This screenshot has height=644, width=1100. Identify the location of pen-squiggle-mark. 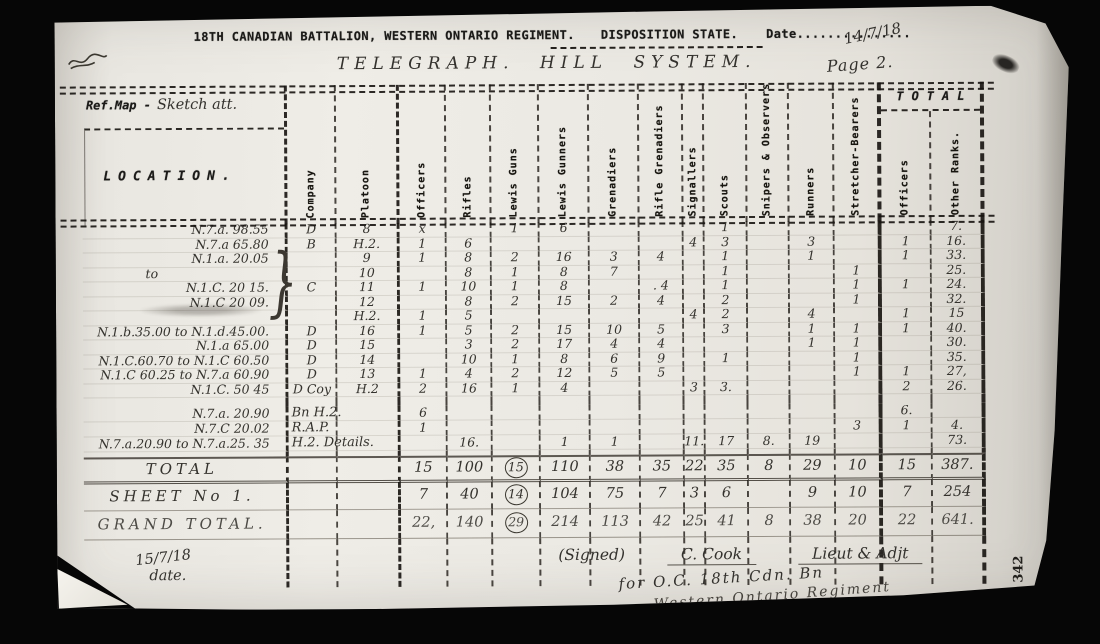
(88, 61).